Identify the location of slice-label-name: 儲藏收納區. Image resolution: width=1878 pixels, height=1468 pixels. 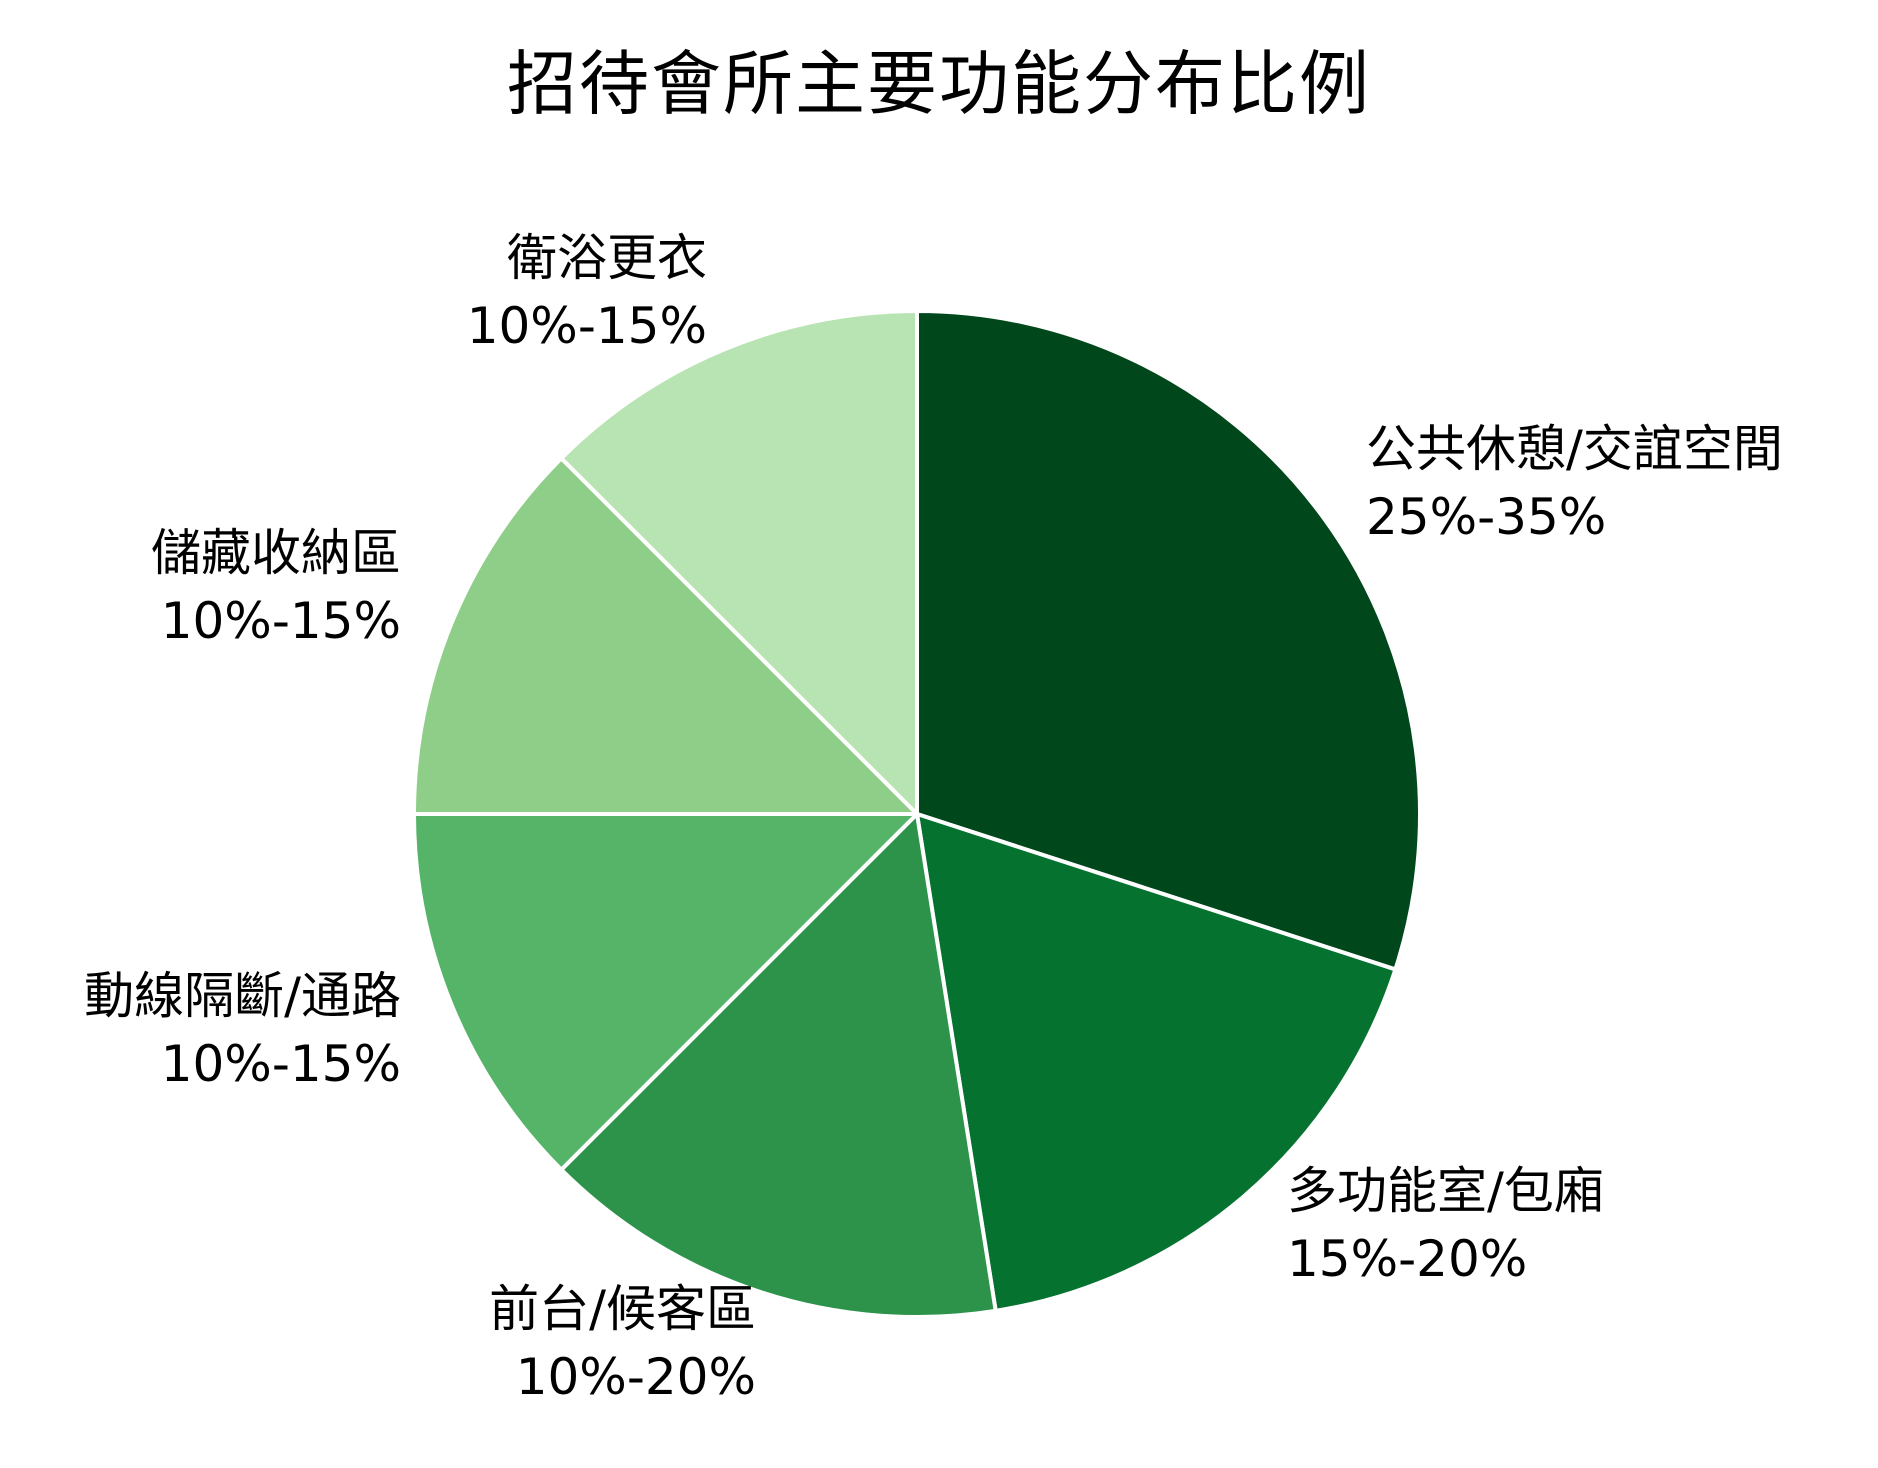
(276, 553).